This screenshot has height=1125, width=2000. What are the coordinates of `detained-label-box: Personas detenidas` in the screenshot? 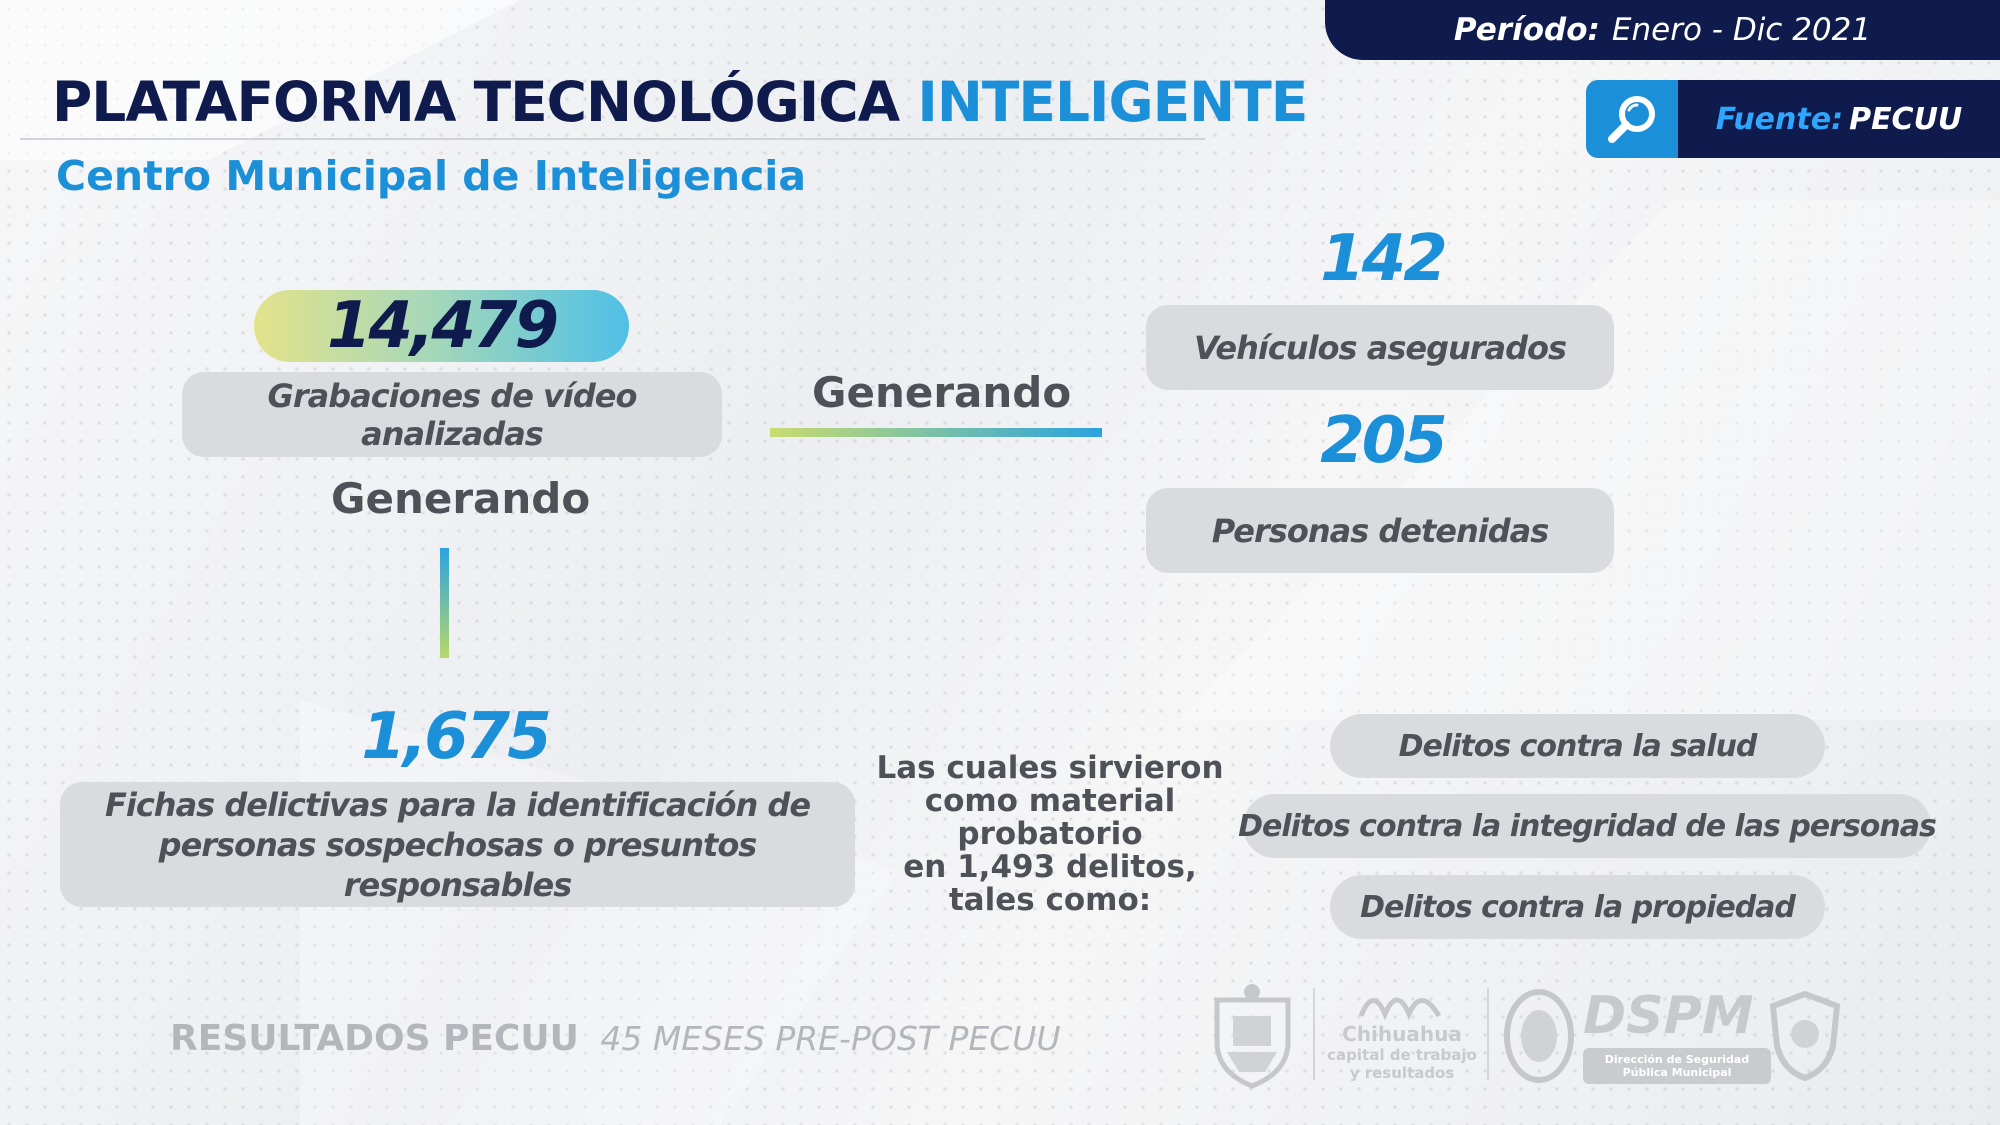 It's located at (1380, 530).